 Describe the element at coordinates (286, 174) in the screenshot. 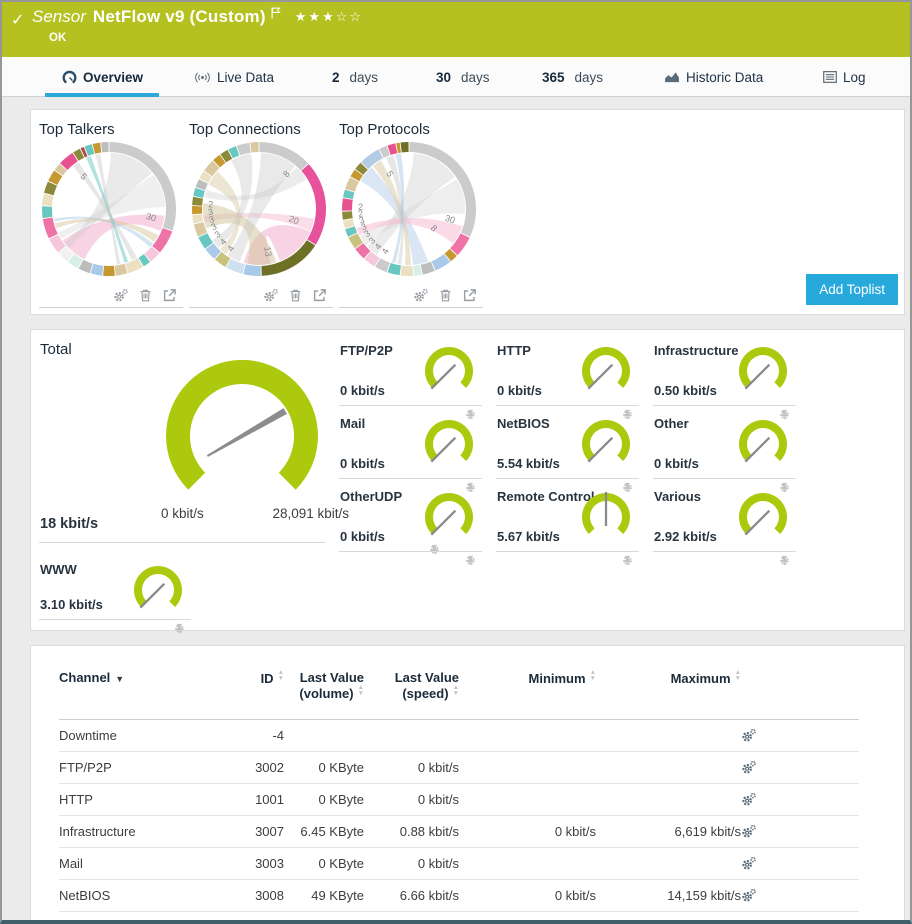

I see `svg-text: 8` at that location.